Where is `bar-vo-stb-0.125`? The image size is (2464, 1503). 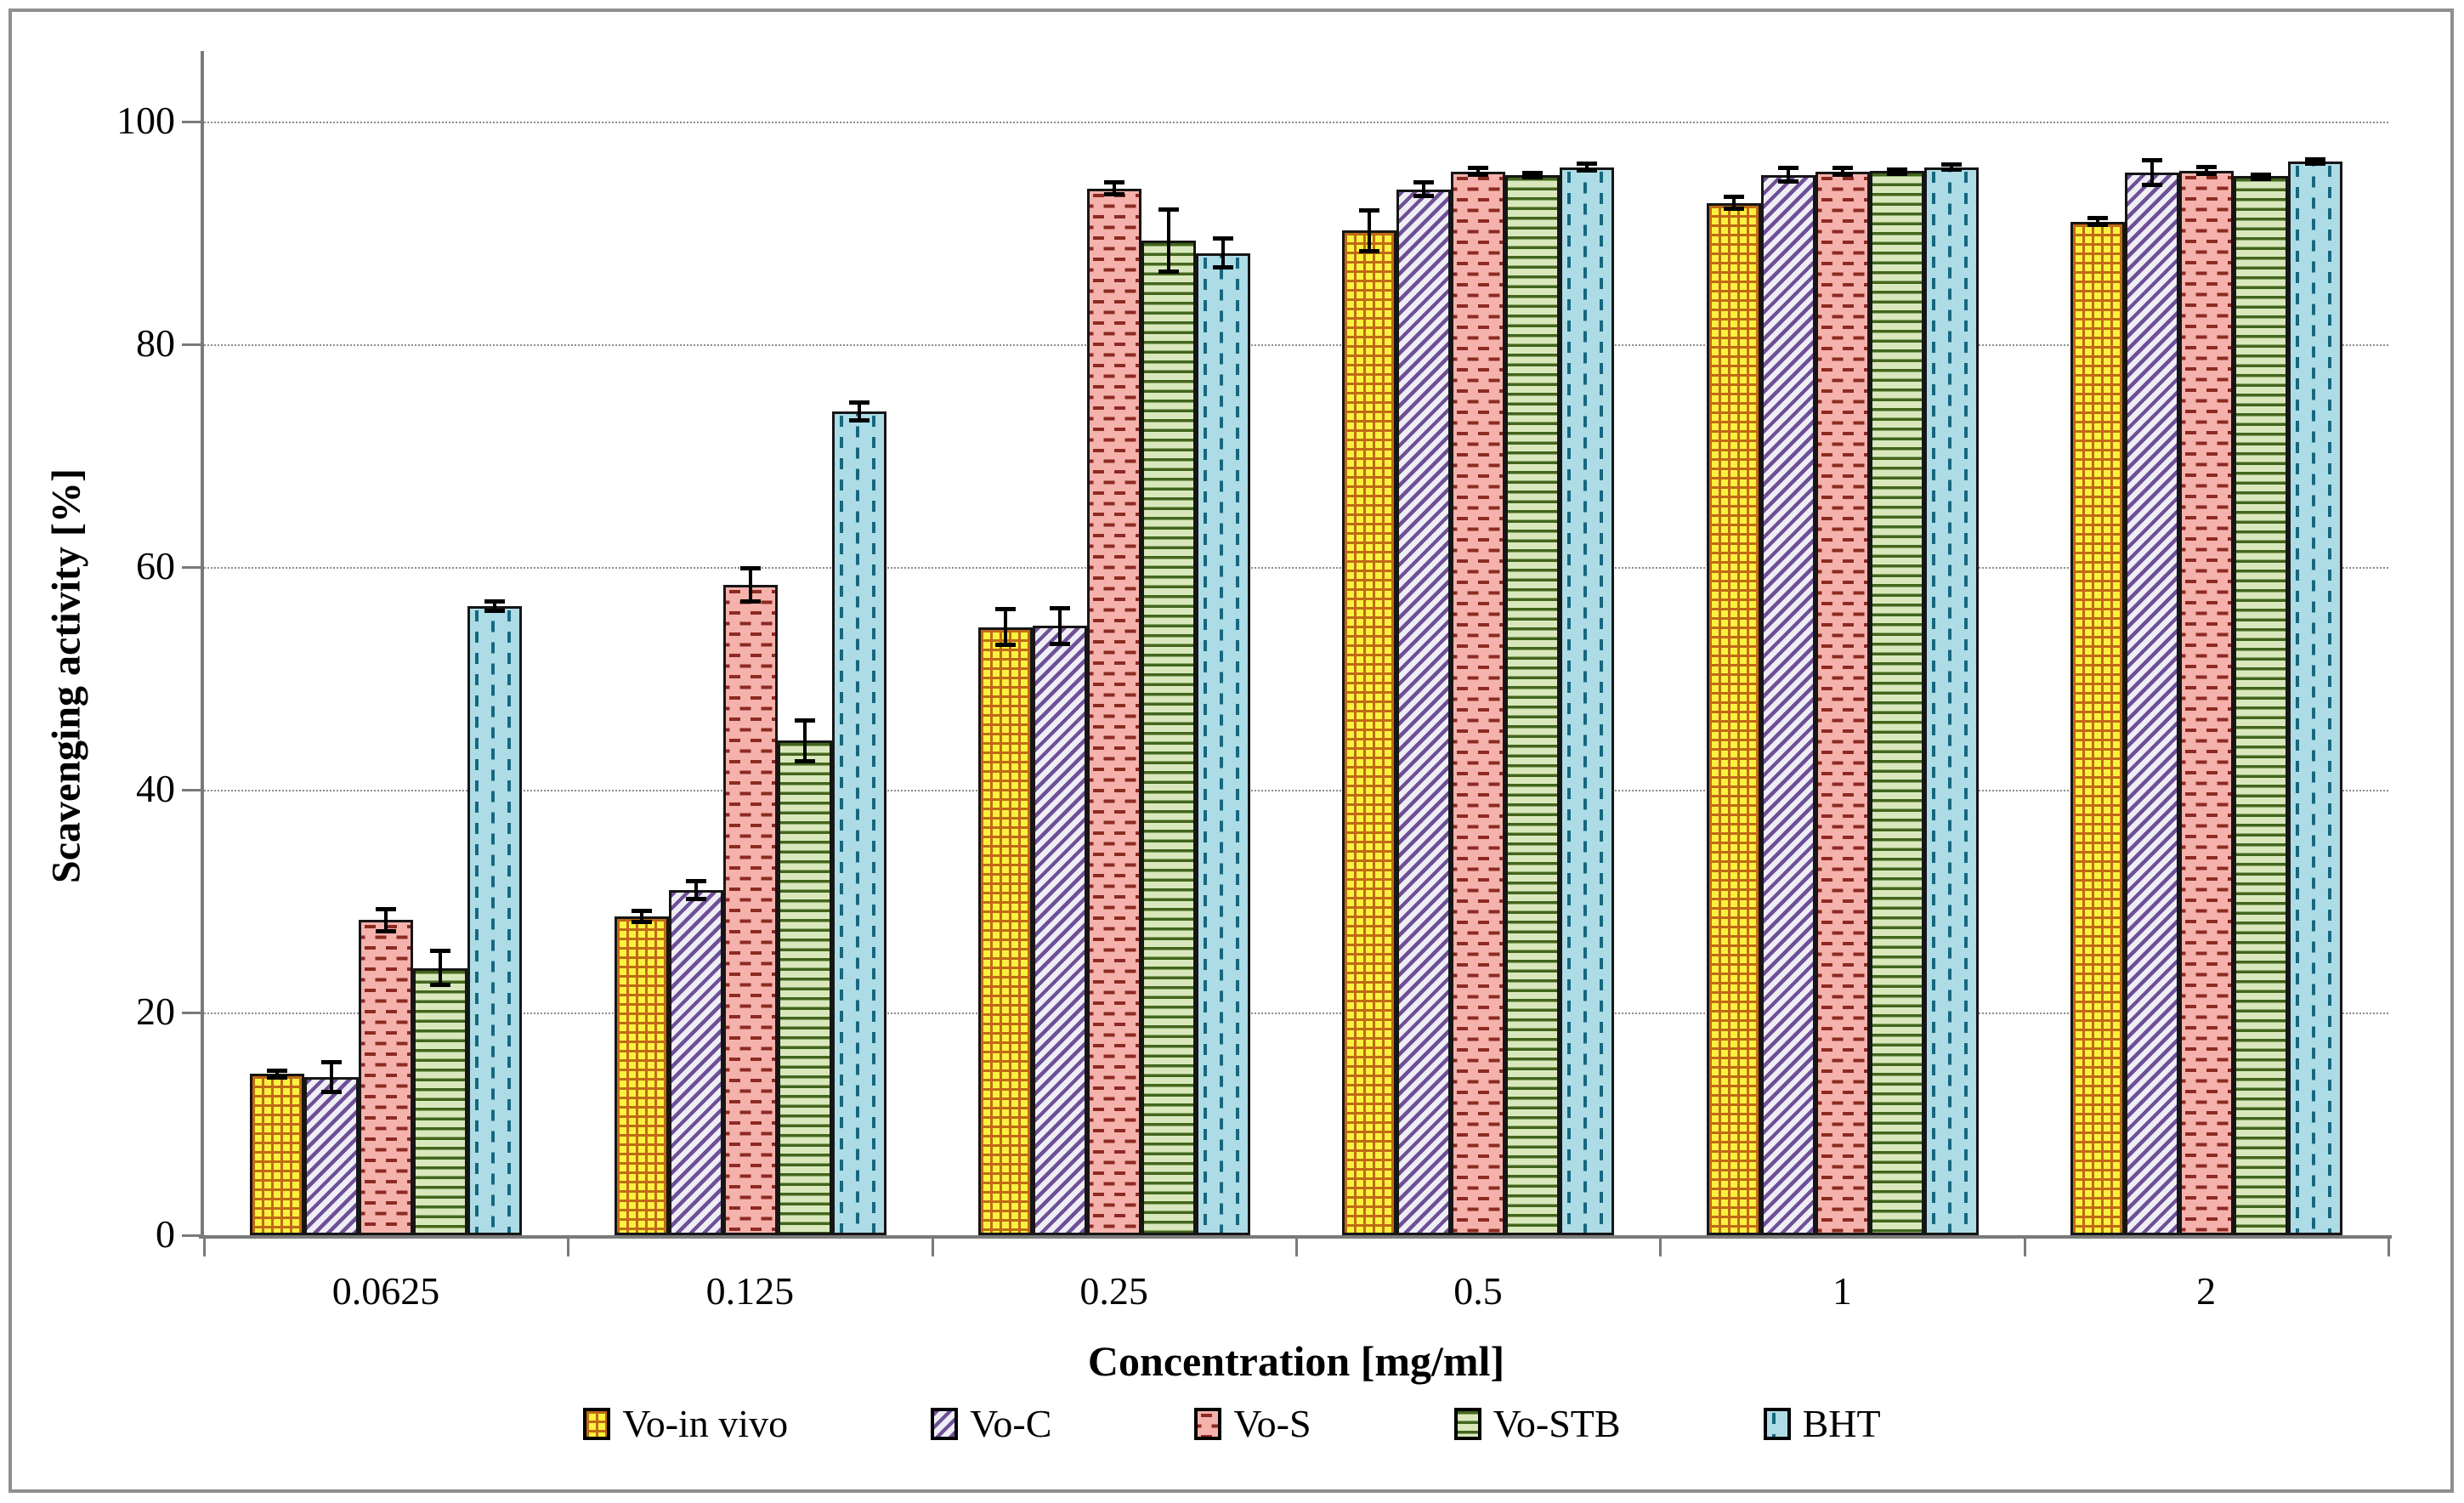 bar-vo-stb-0.125 is located at coordinates (805, 987).